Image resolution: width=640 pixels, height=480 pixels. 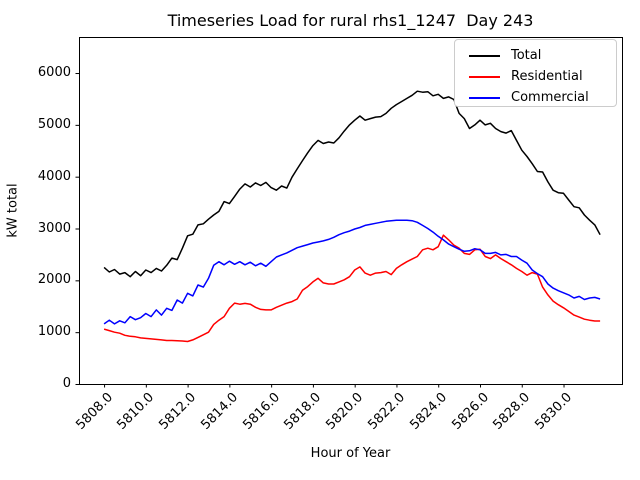 What do you see at coordinates (350, 453) in the screenshot?
I see `x-axis-label: Hour of Year` at bounding box center [350, 453].